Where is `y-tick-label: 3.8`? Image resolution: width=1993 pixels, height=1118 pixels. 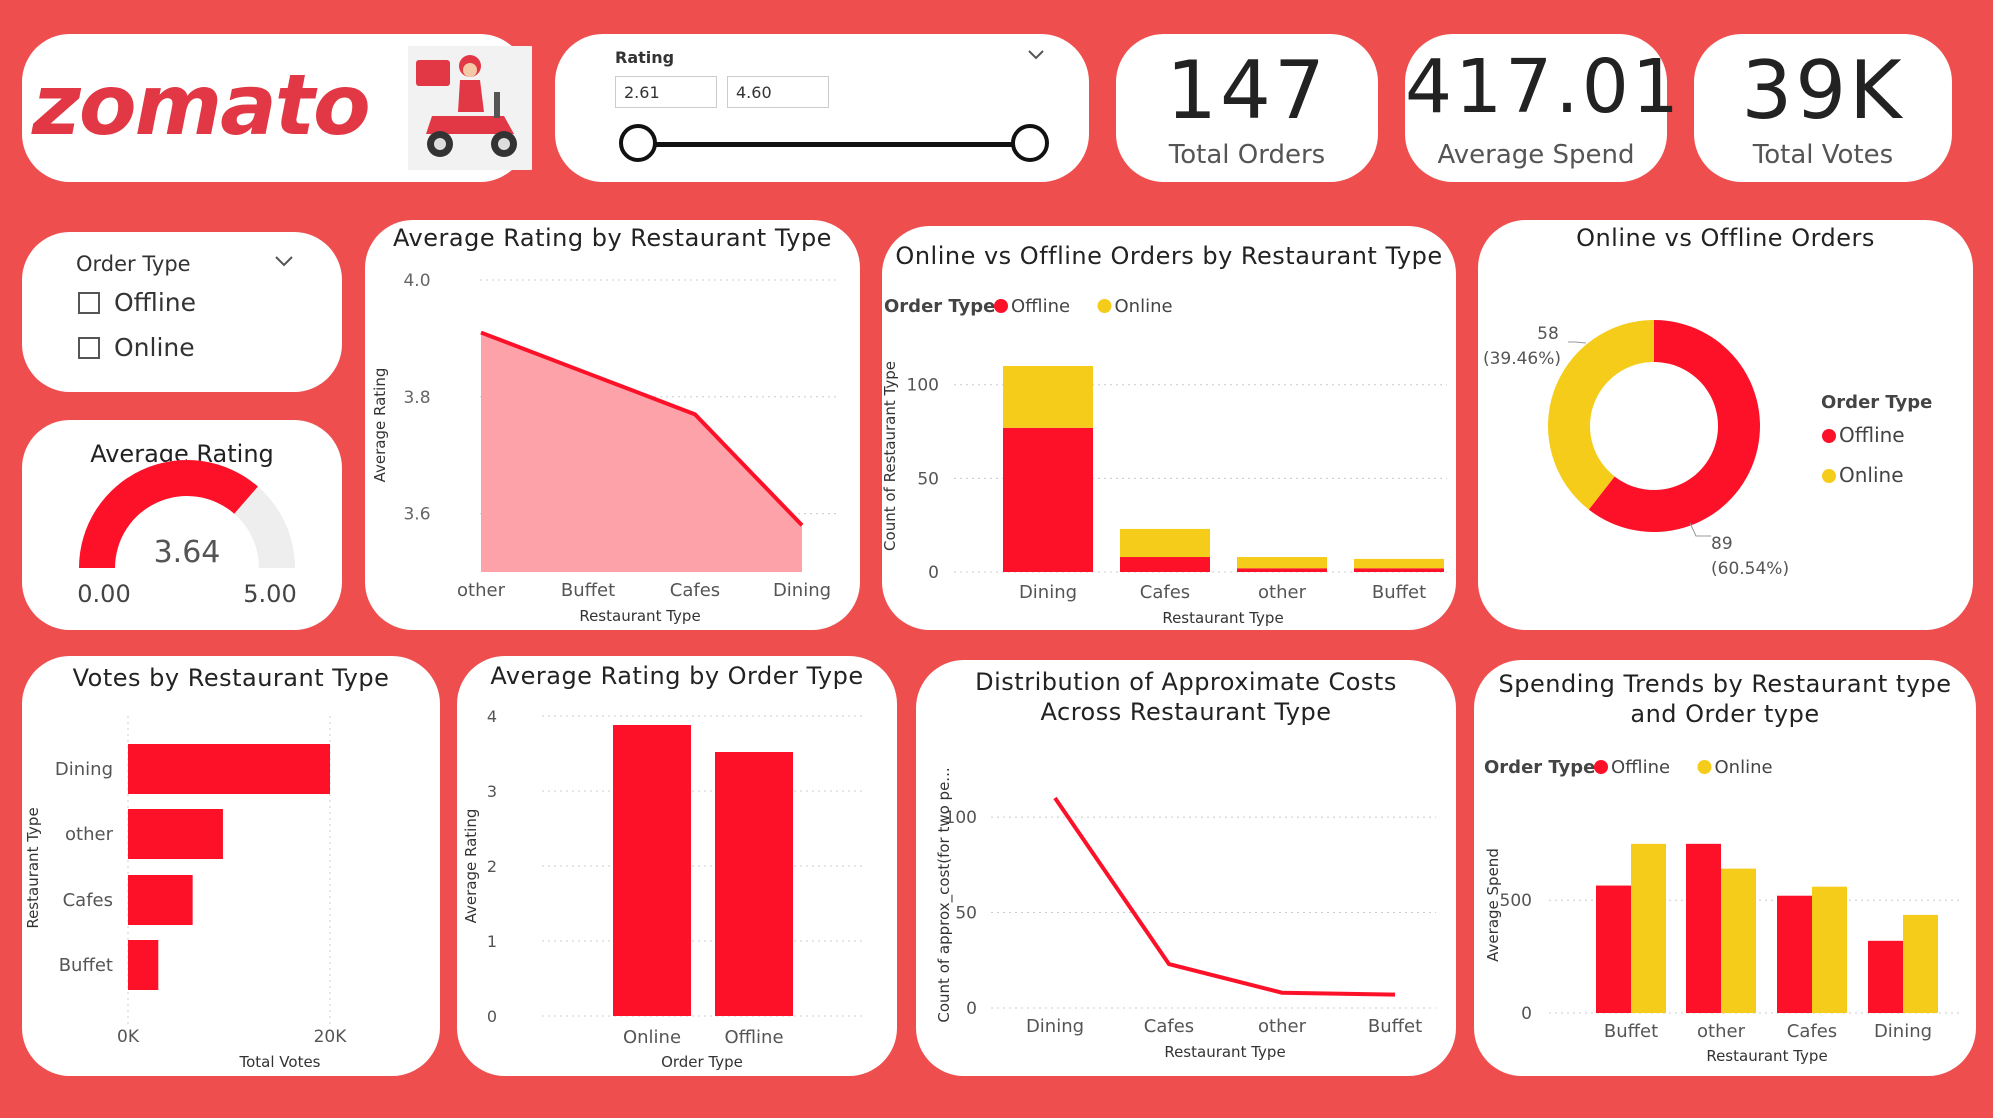 y-tick-label: 3.8 is located at coordinates (416, 398).